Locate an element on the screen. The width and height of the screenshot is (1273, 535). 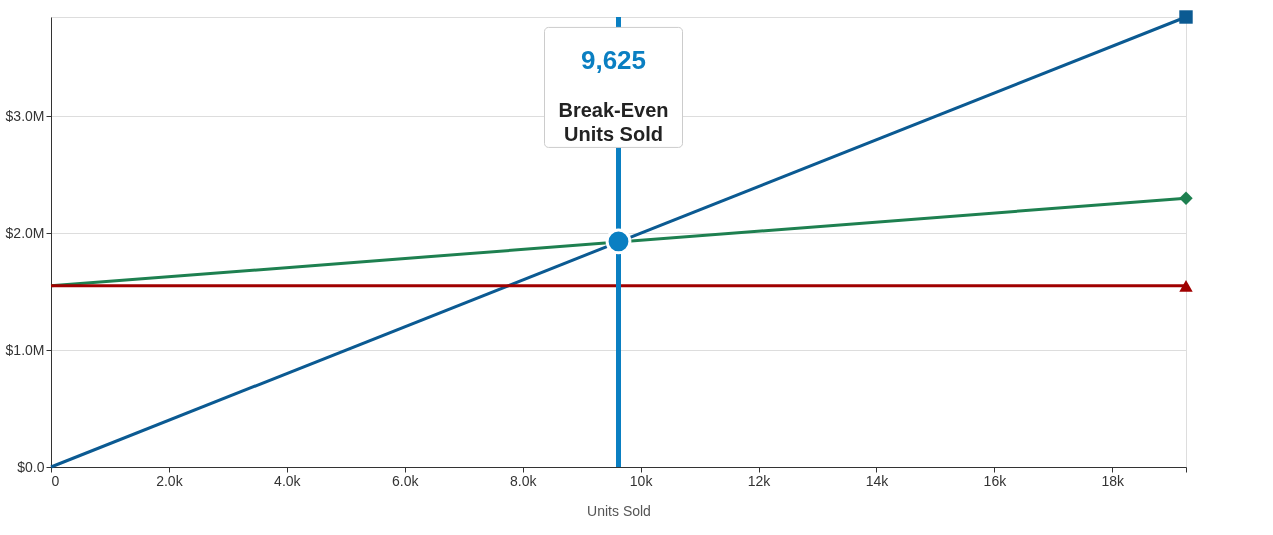
x-axis-title: Units Sold is located at coordinates (619, 510).